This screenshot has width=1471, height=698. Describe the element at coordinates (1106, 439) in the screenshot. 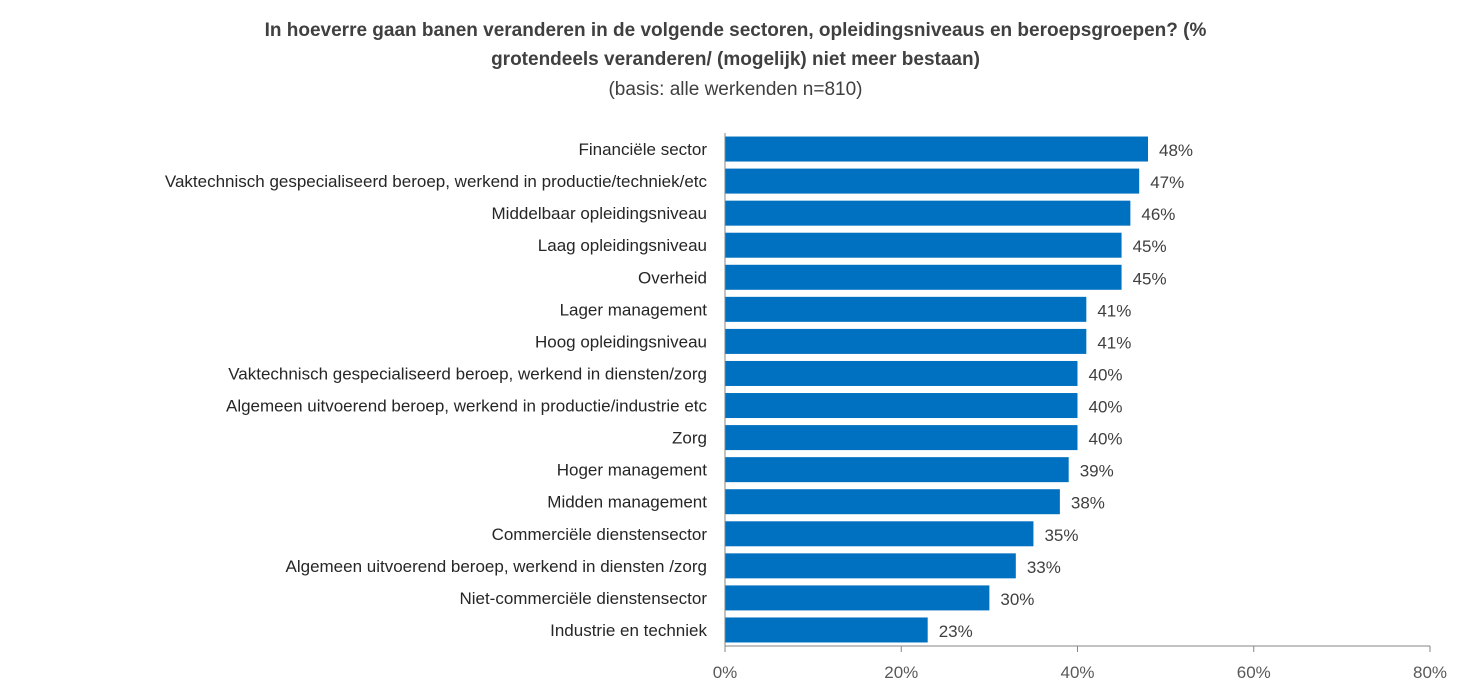

I see `value-label-9: 40%` at that location.